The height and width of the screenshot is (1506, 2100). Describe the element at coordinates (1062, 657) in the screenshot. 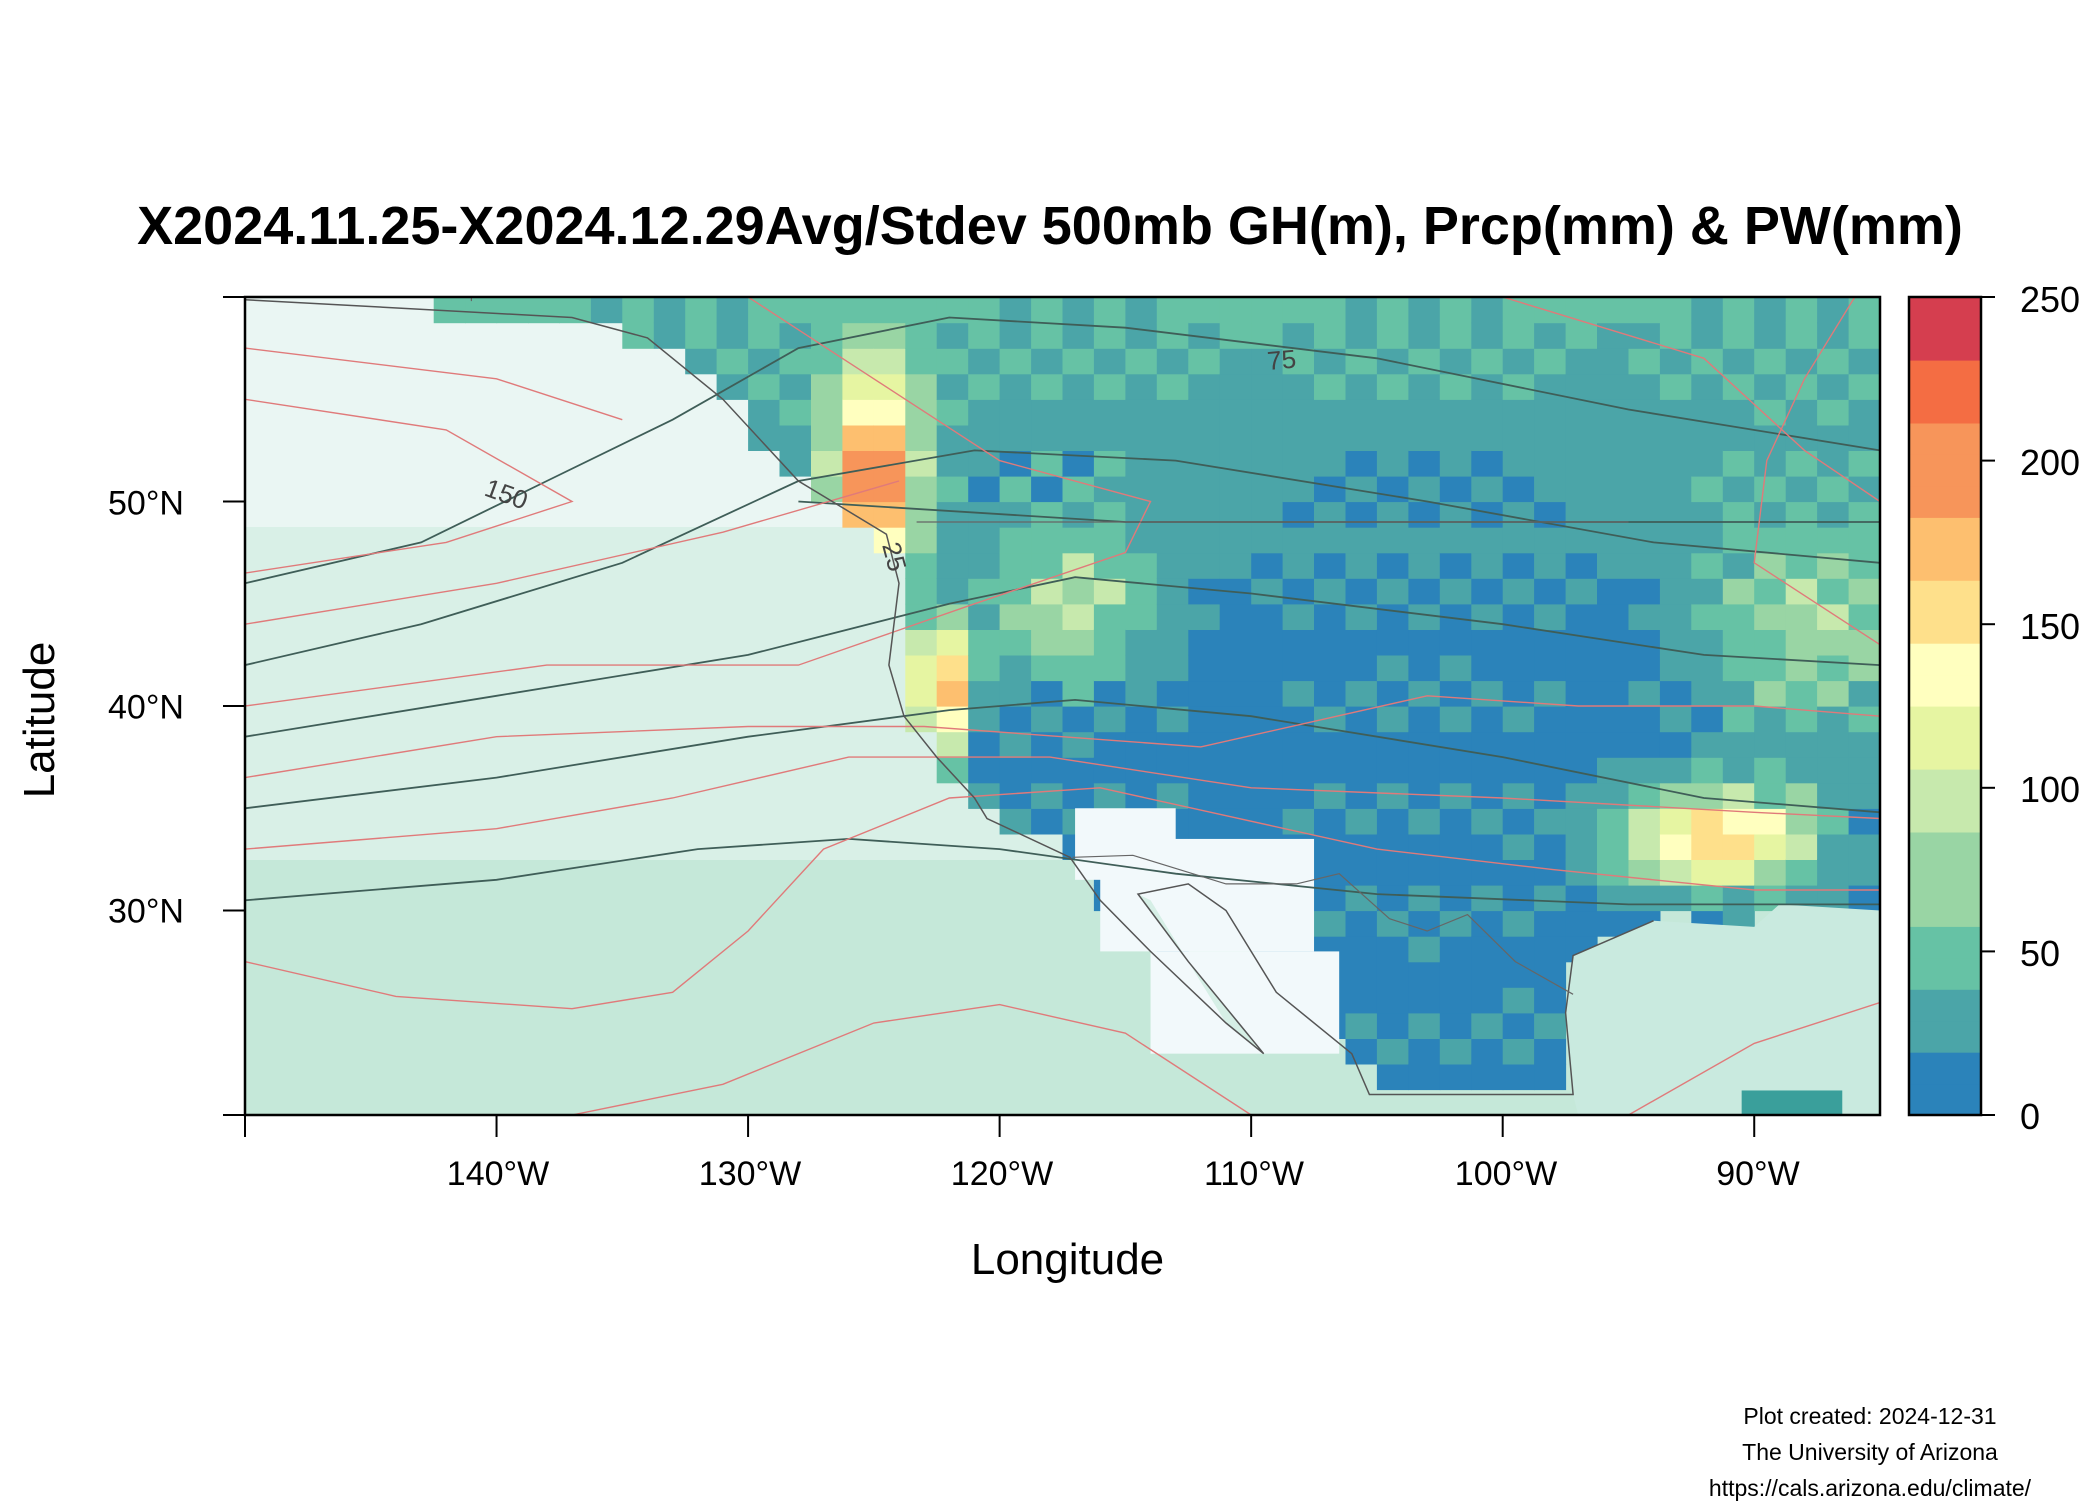

I see `height-contour` at that location.